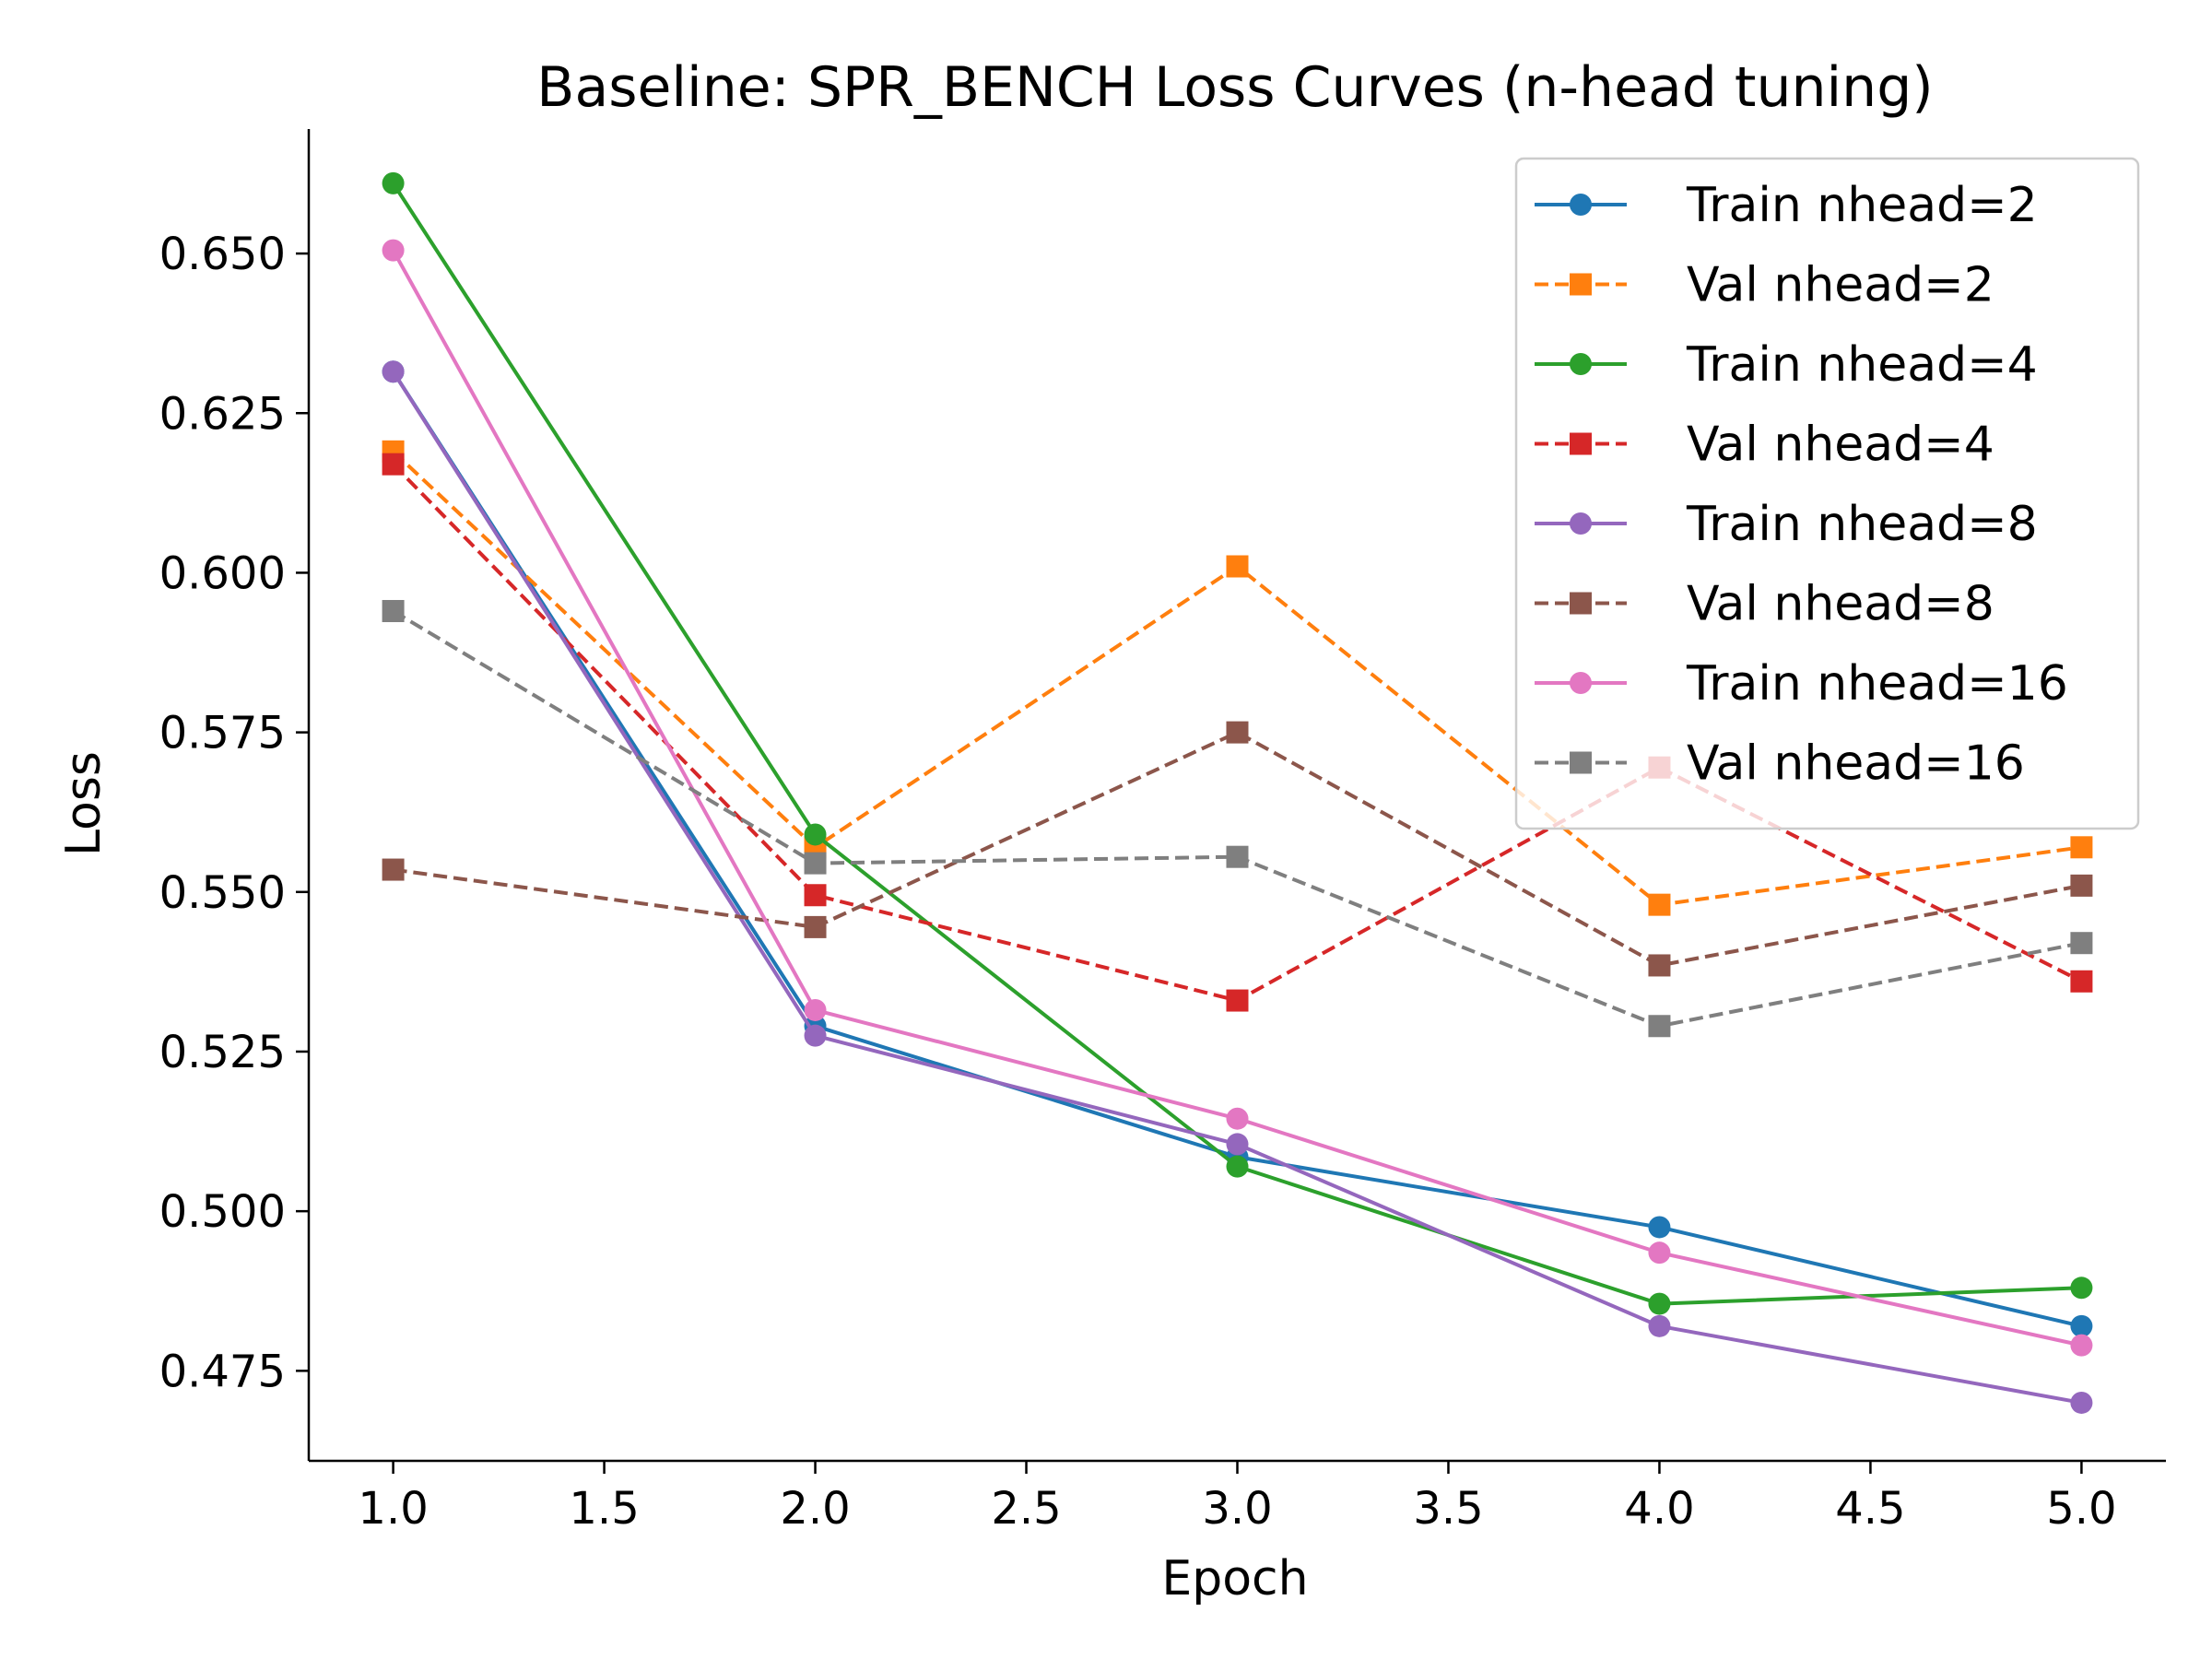  What do you see at coordinates (1448, 1509) in the screenshot?
I see `x-tick-label: 3.5` at bounding box center [1448, 1509].